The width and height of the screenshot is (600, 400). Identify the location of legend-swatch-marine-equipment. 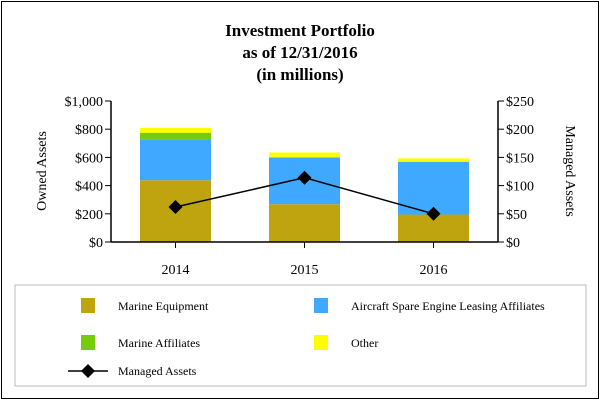
(88, 305).